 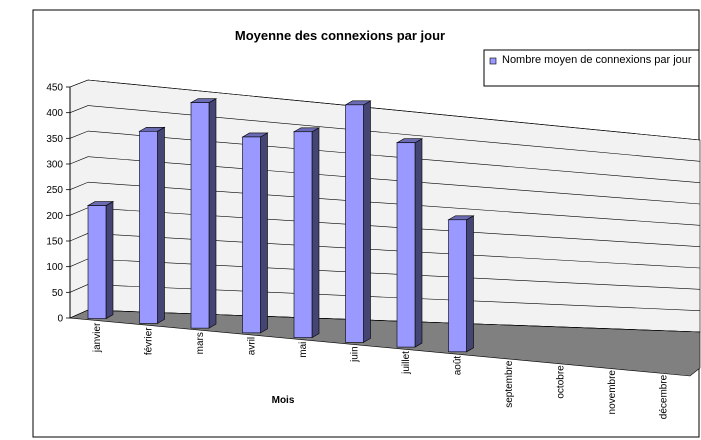 I want to click on legend-label-box: Nombre moyen de connexions par jour, so click(x=597, y=60).